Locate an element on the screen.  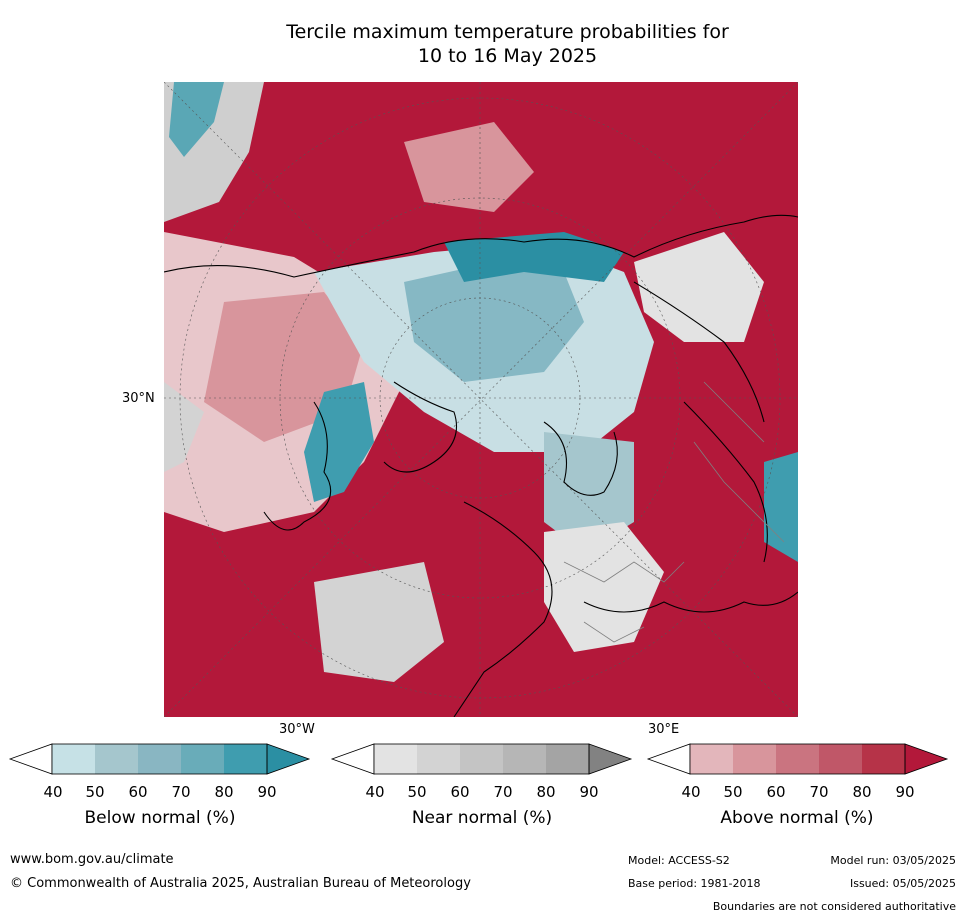
colorbar-above-upper-arrow is located at coordinates (926, 759).